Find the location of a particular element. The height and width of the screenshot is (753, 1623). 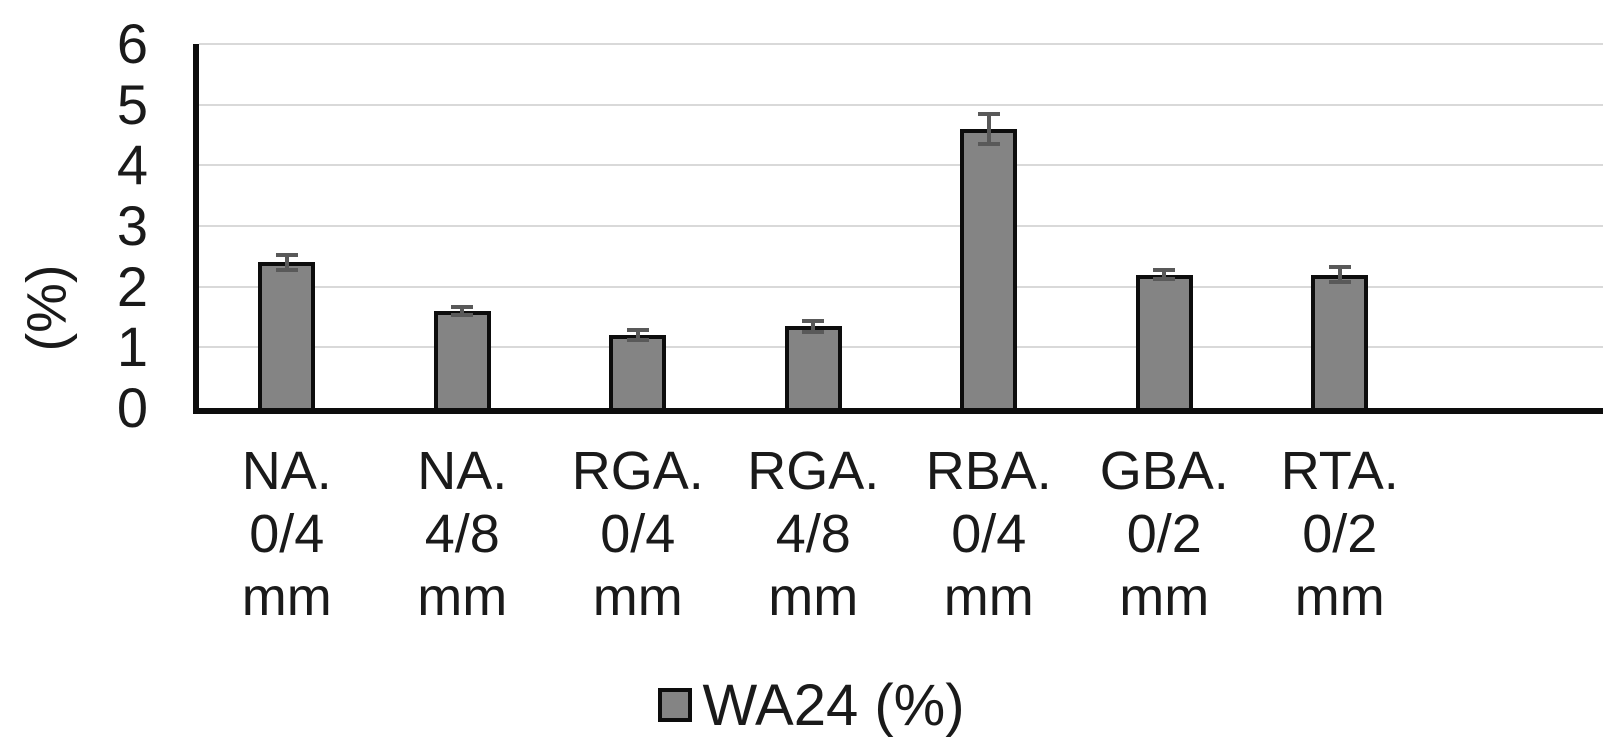

bar-RGA. 0/4 mm is located at coordinates (638, 371).